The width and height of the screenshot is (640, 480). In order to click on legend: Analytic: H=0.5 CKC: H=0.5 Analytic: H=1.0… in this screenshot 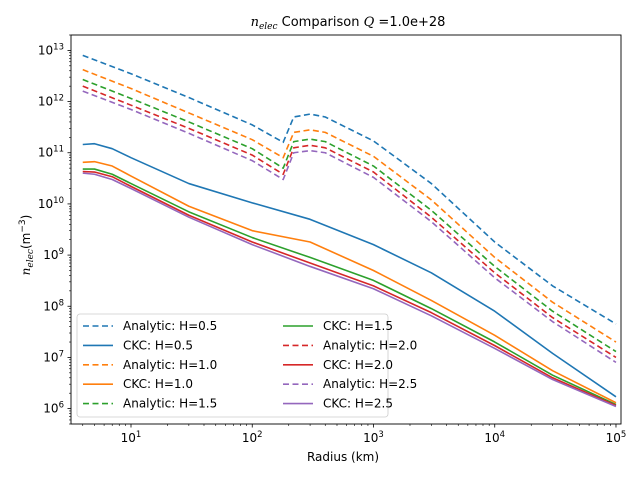, I will do `click(246, 365)`.